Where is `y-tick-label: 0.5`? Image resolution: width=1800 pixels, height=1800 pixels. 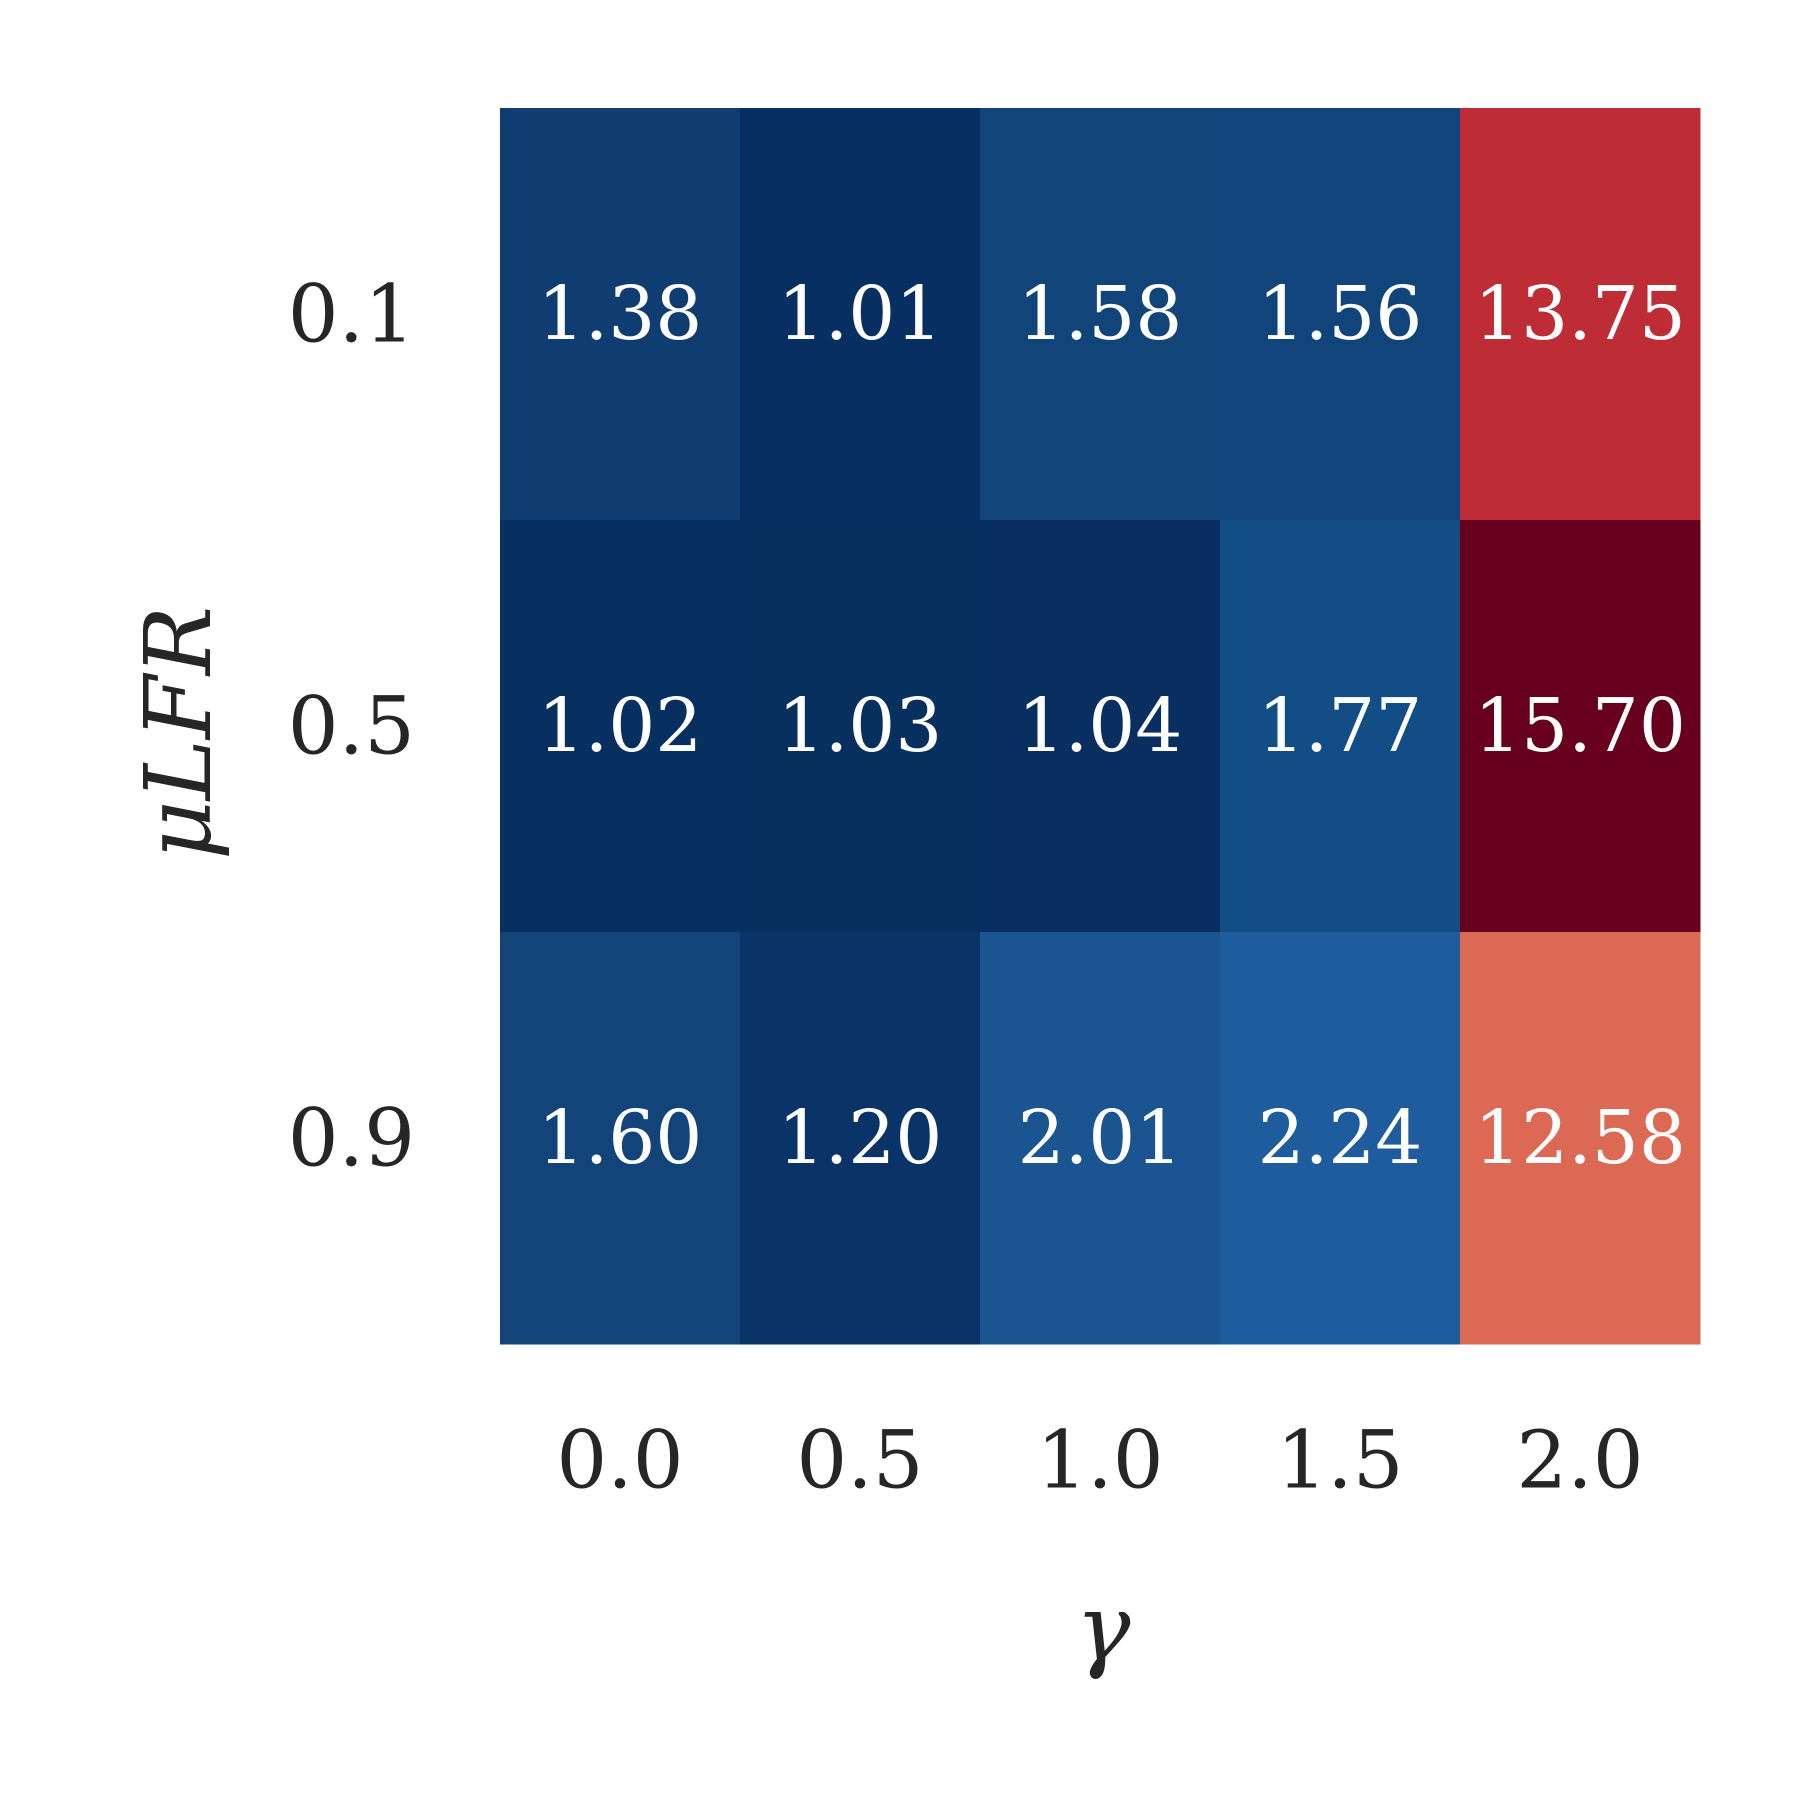
y-tick-label: 0.5 is located at coordinates (351, 726).